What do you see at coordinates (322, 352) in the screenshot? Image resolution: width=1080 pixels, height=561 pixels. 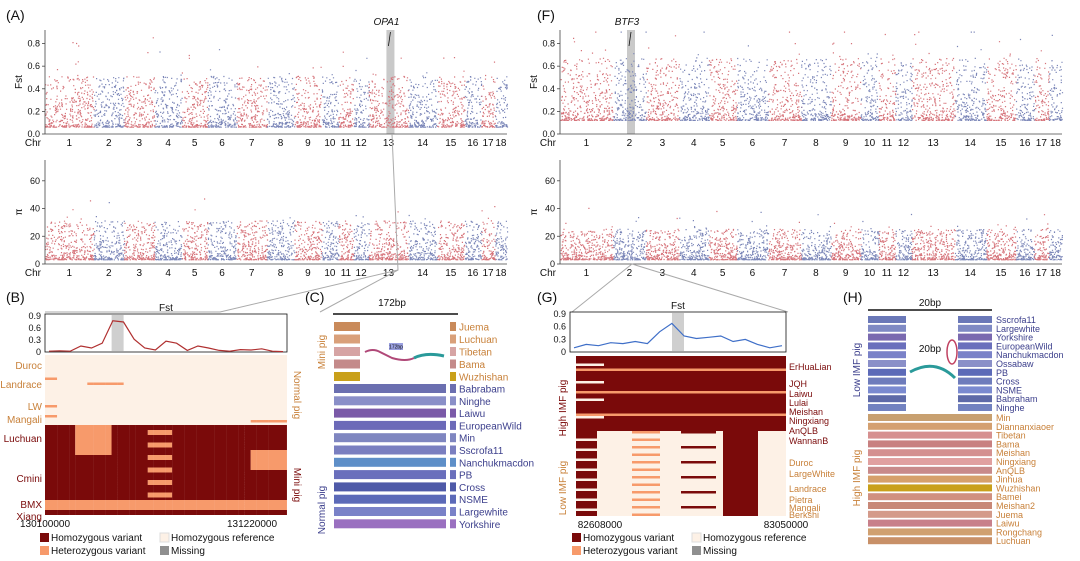 I see `group-side-label: Mini pig` at bounding box center [322, 352].